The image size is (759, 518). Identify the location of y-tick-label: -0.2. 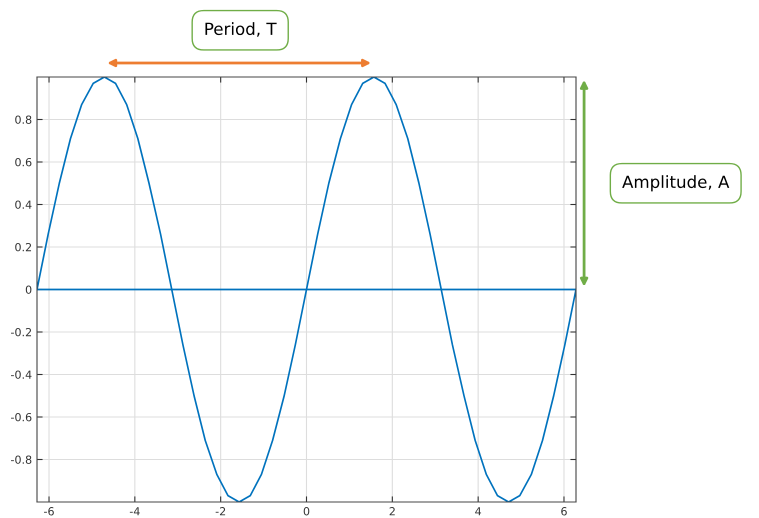
(21, 332).